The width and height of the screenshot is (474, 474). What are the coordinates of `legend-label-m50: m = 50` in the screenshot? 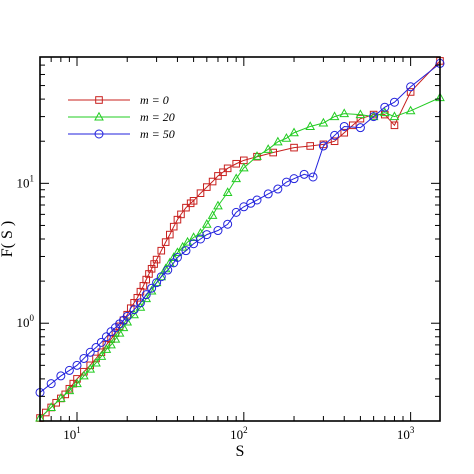 It's located at (157, 134).